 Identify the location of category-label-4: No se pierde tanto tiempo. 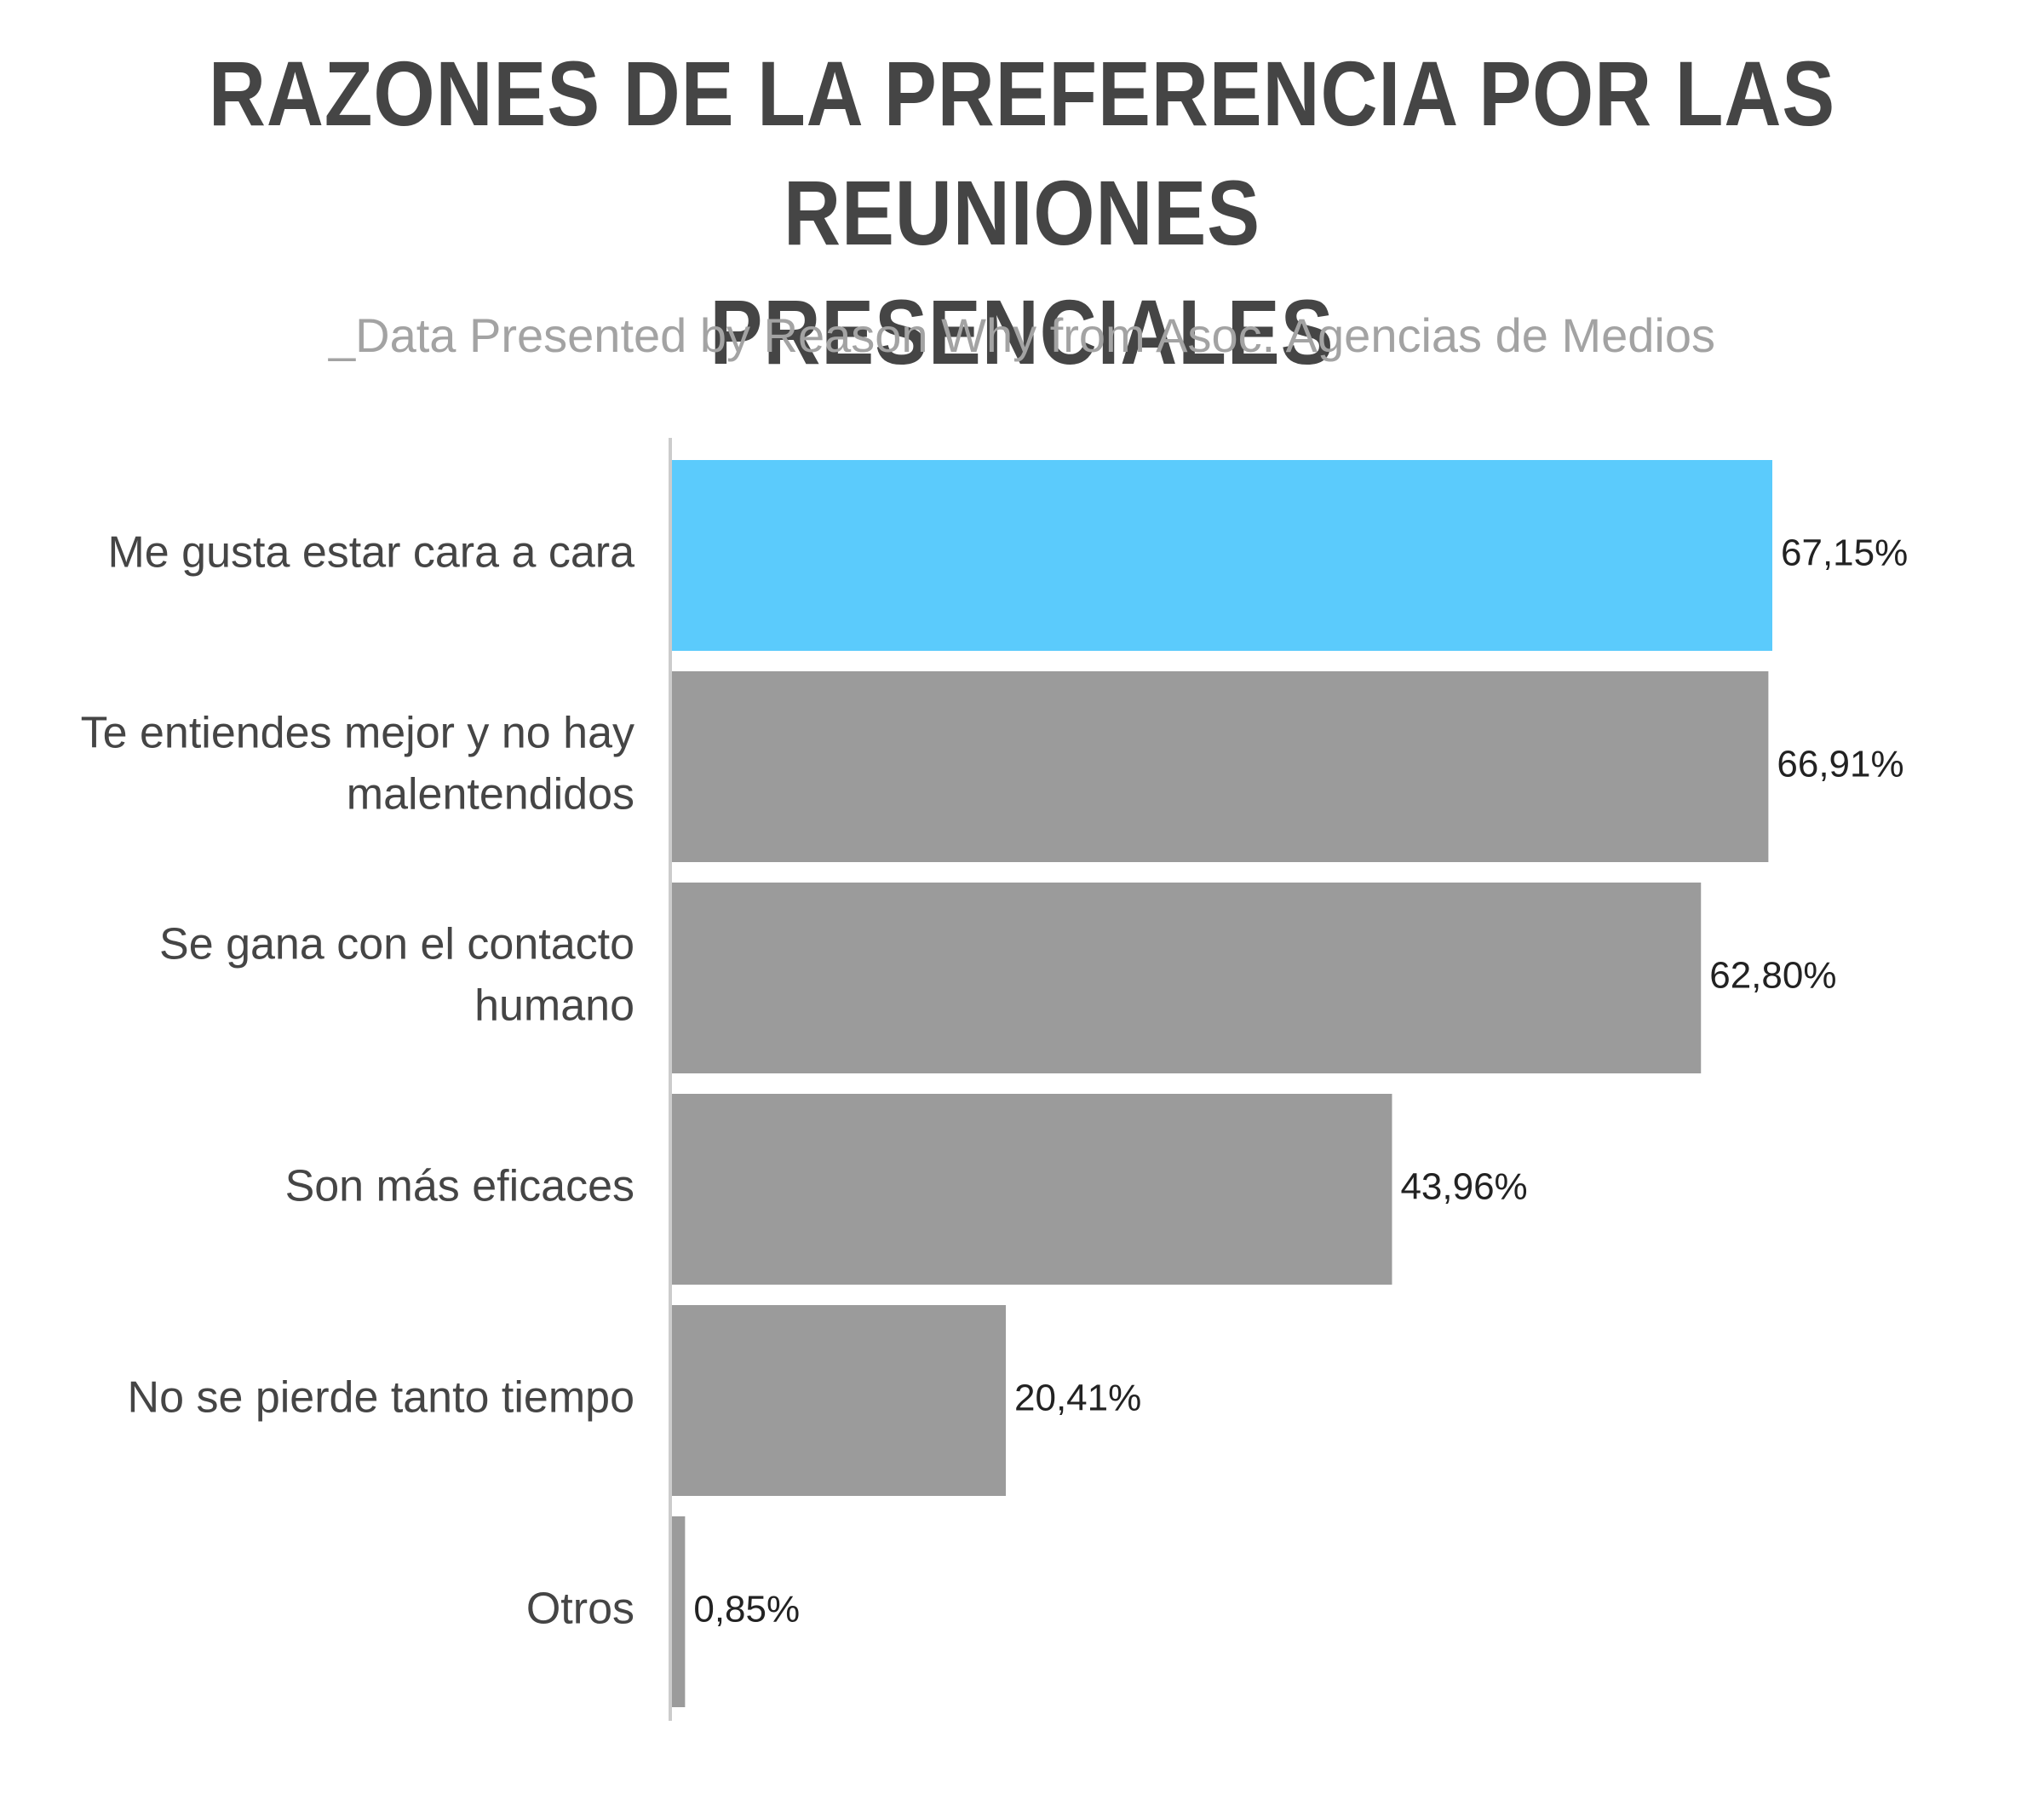
(381, 1398).